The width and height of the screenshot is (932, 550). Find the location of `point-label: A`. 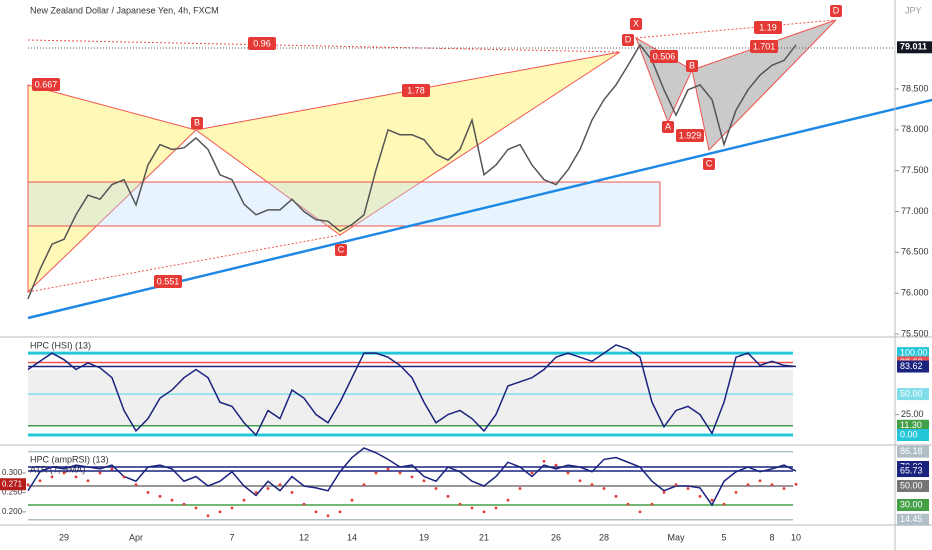

point-label: A is located at coordinates (668, 126).